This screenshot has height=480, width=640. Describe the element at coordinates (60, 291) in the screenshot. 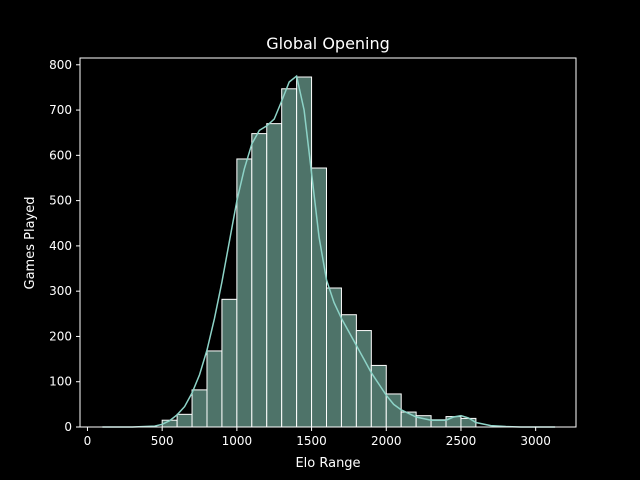

I see `y-tick-label: 300` at that location.